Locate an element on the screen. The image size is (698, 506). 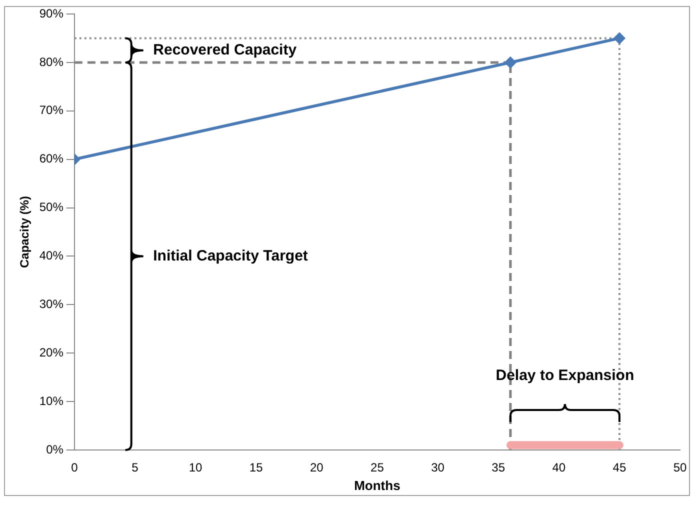
x-tick-label: 20 is located at coordinates (317, 467).